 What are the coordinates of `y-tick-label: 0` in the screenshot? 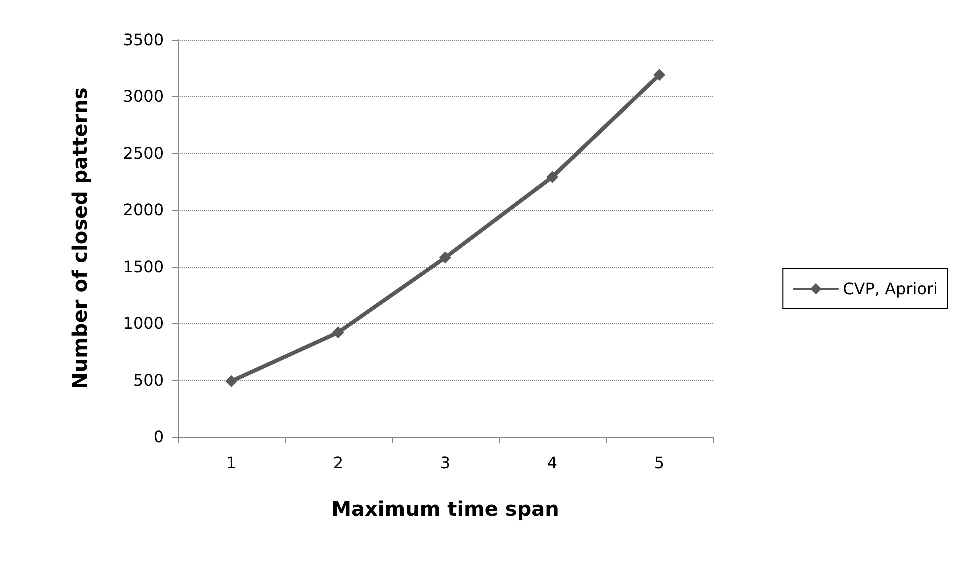 It's located at (159, 437).